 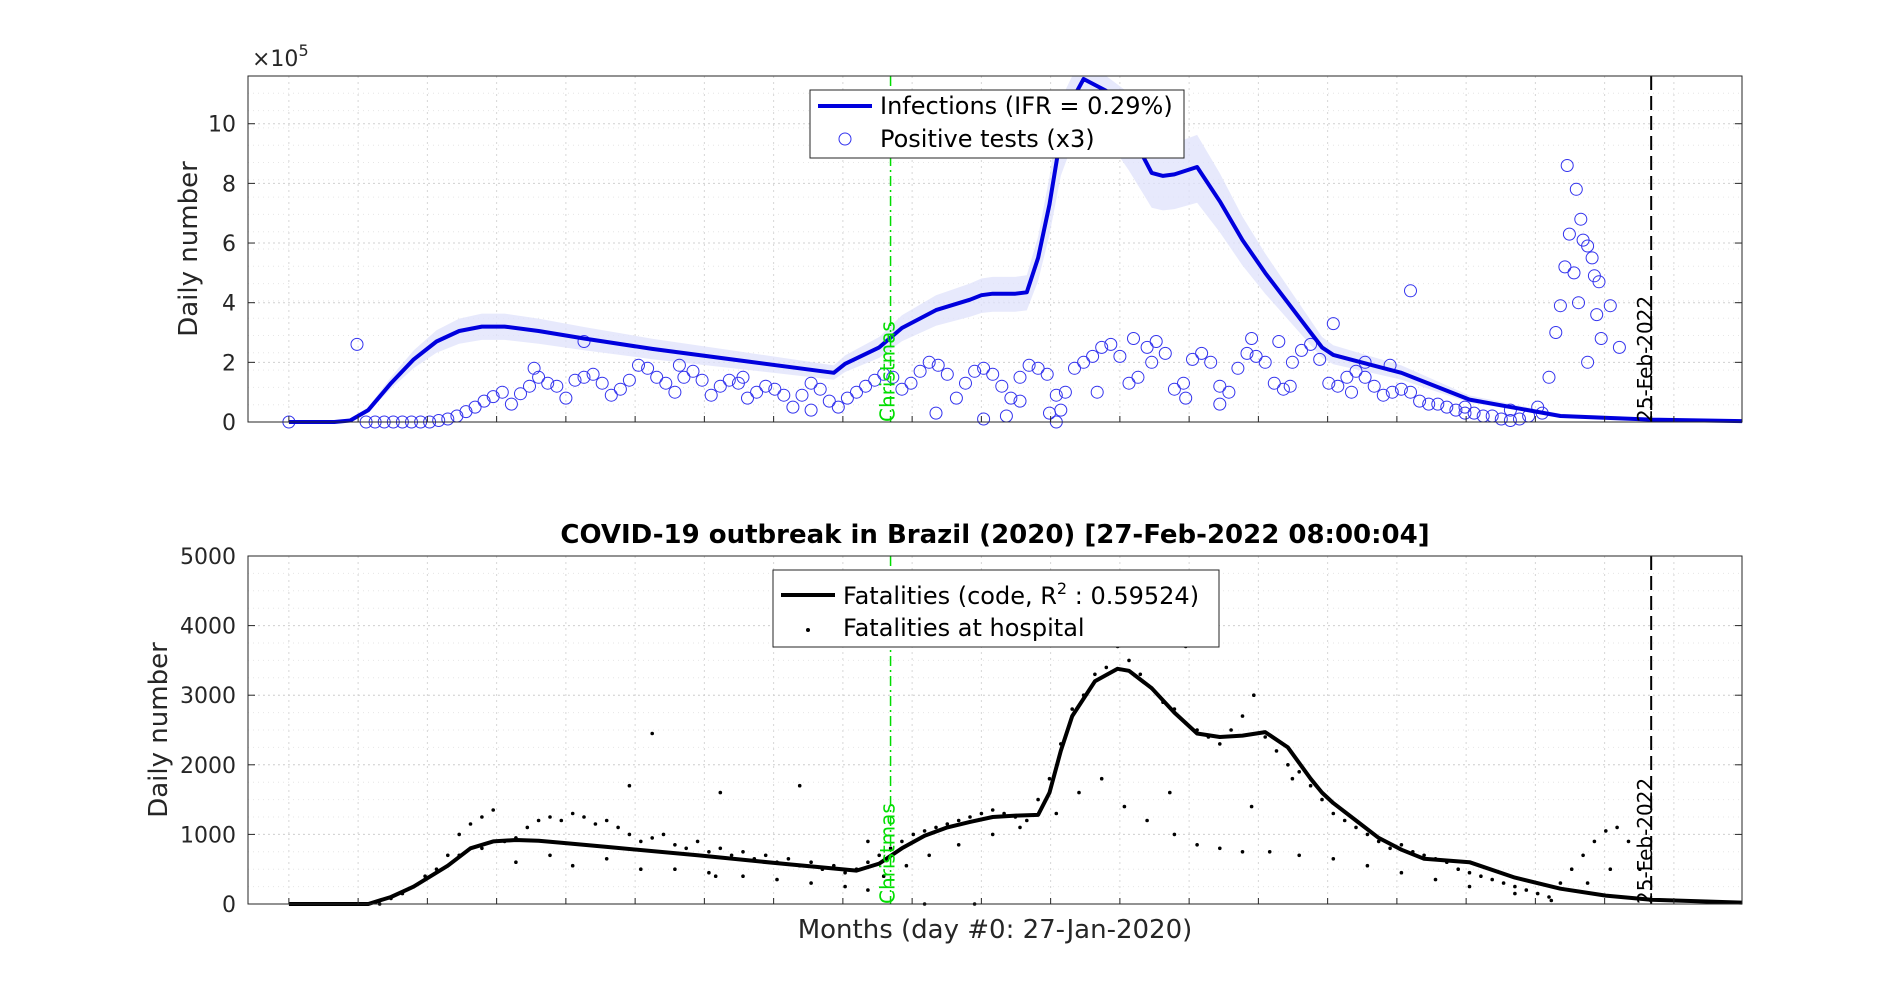 I want to click on infections-event-markers: Christmas 25-Feb-2022, so click(x=1266, y=249).